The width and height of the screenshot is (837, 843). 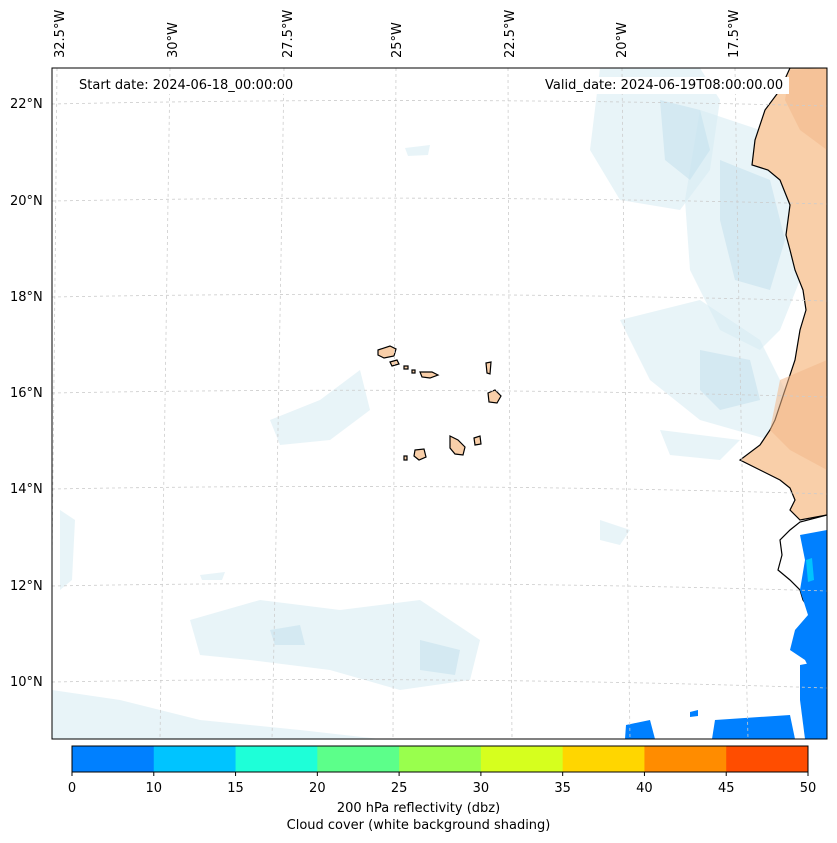 What do you see at coordinates (26, 682) in the screenshot?
I see `lat-label: 10°N` at bounding box center [26, 682].